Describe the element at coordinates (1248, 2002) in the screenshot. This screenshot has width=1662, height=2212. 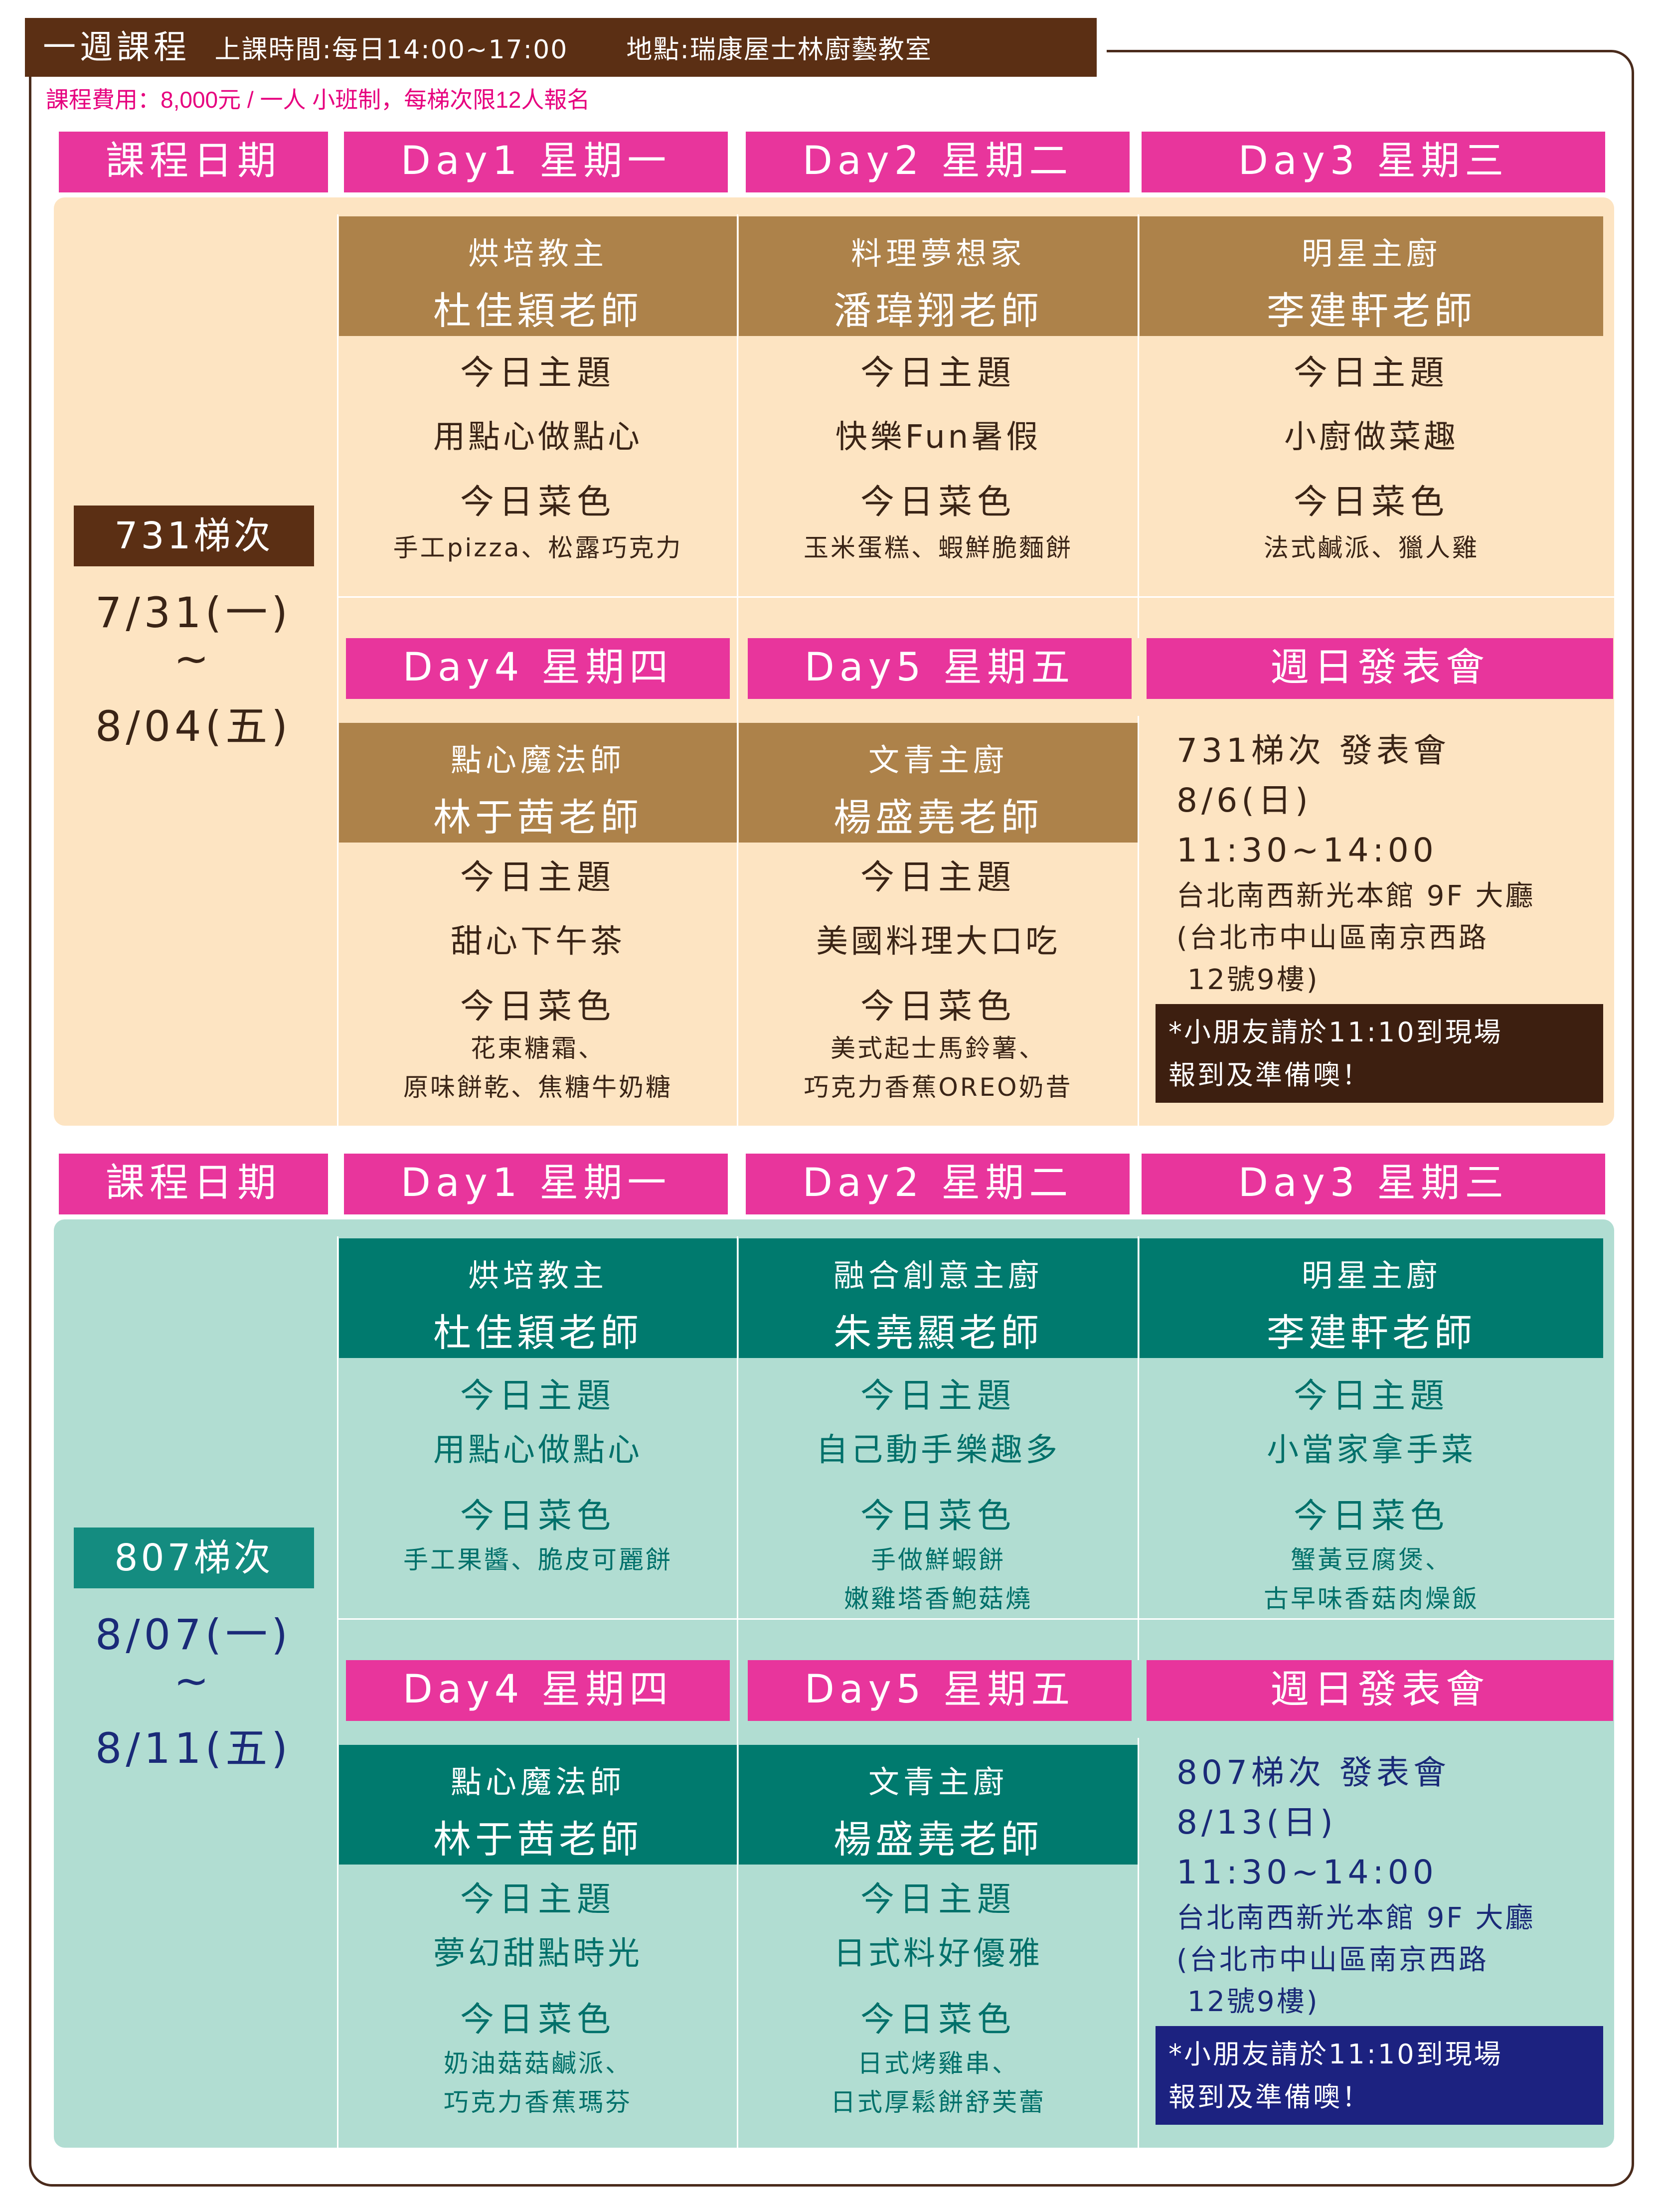
I see `event-address: 12號9樓)` at that location.